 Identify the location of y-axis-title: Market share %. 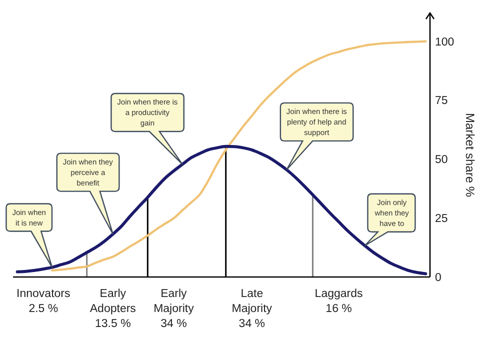
(470, 155).